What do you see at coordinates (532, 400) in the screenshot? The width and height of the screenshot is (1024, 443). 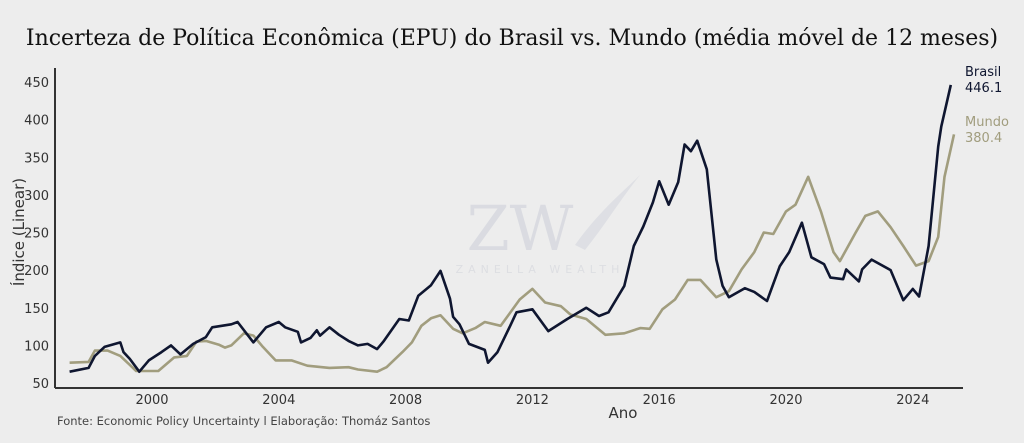 I see `x-tick-label: 2012` at bounding box center [532, 400].